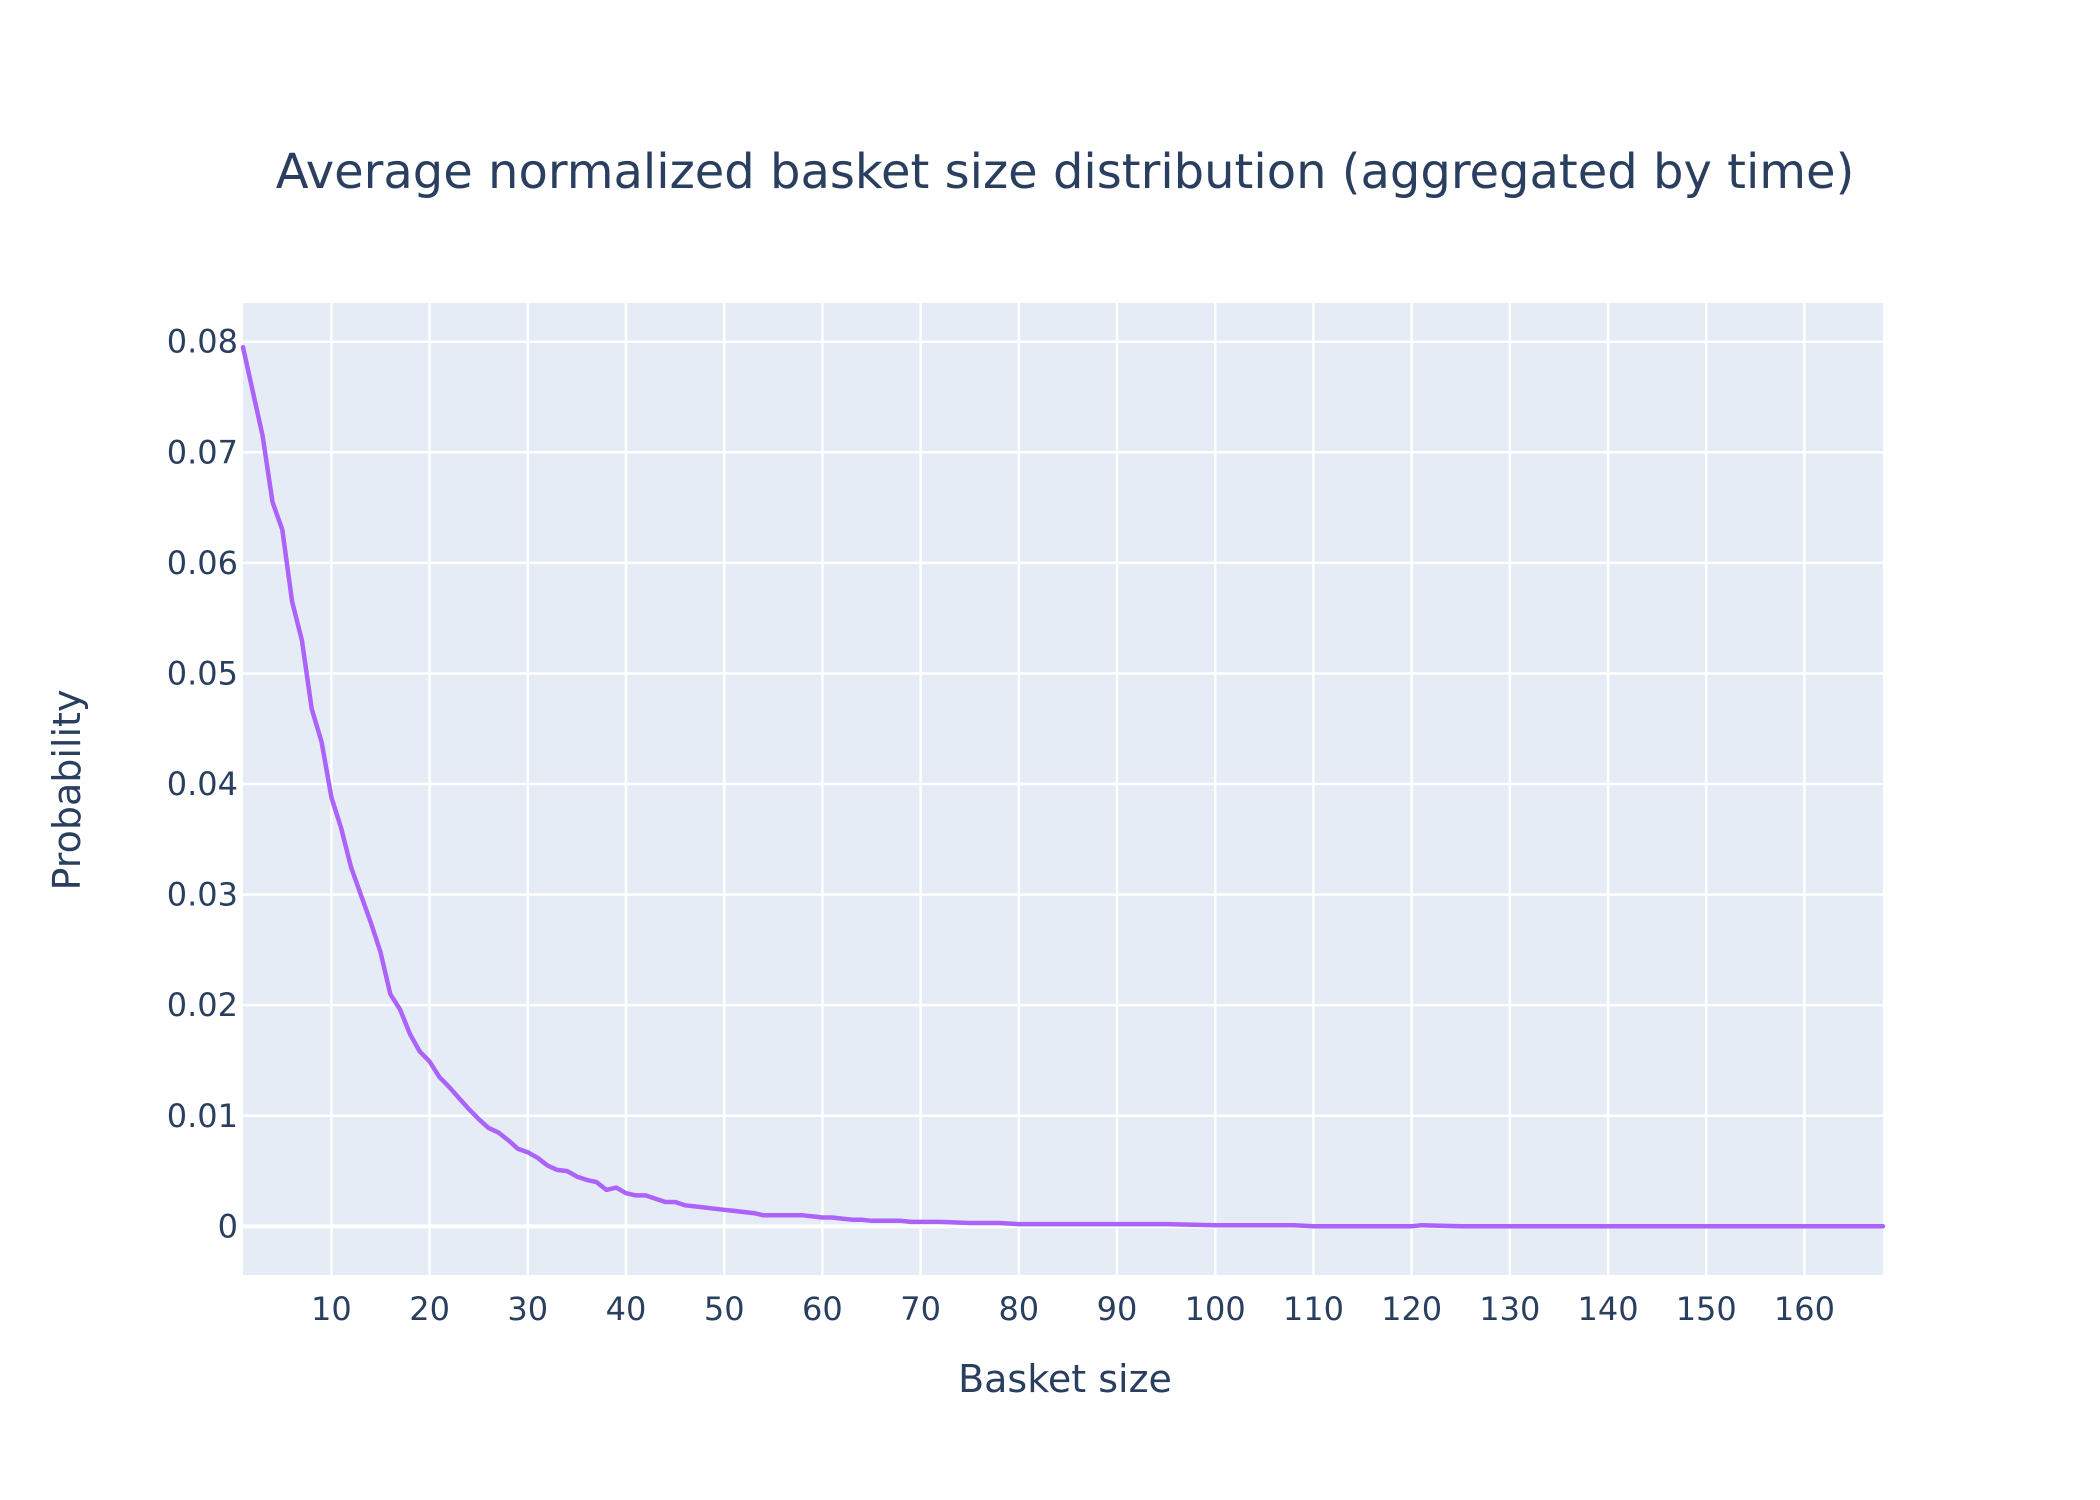  Describe the element at coordinates (202, 673) in the screenshot. I see `y-tick-label: 0.05` at that location.